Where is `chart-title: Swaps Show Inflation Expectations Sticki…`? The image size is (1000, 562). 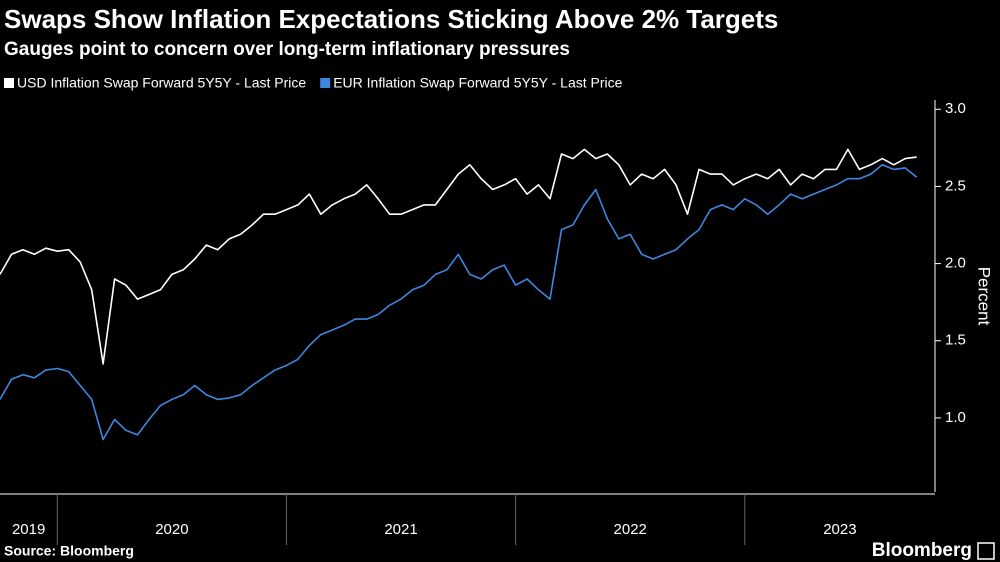 chart-title: Swaps Show Inflation Expectations Sticki… is located at coordinates (391, 19).